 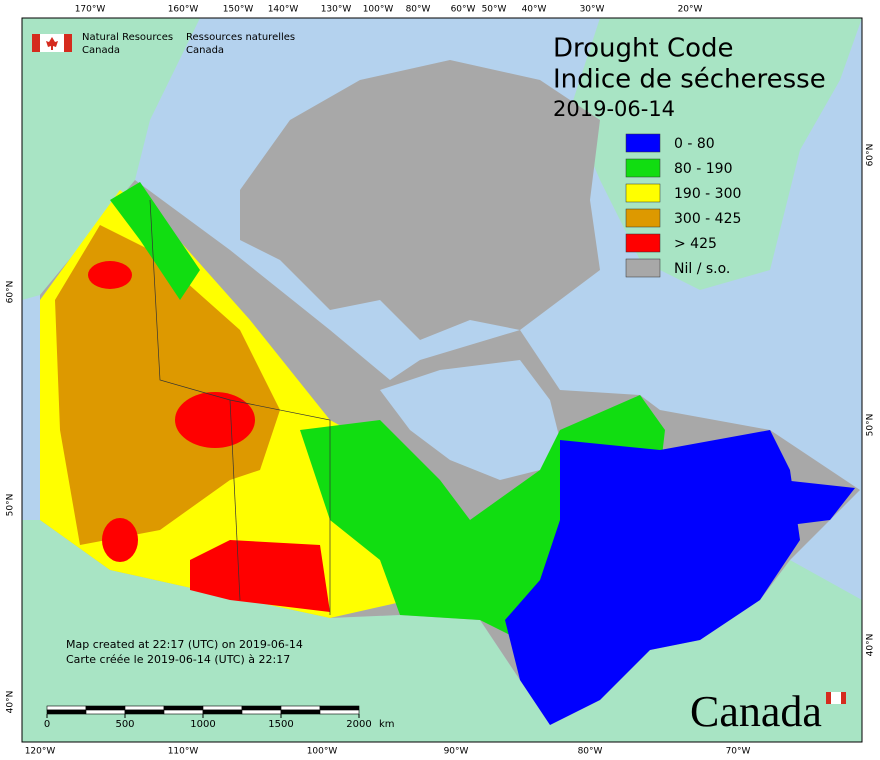 I want to click on province-border, so click(x=235, y=500).